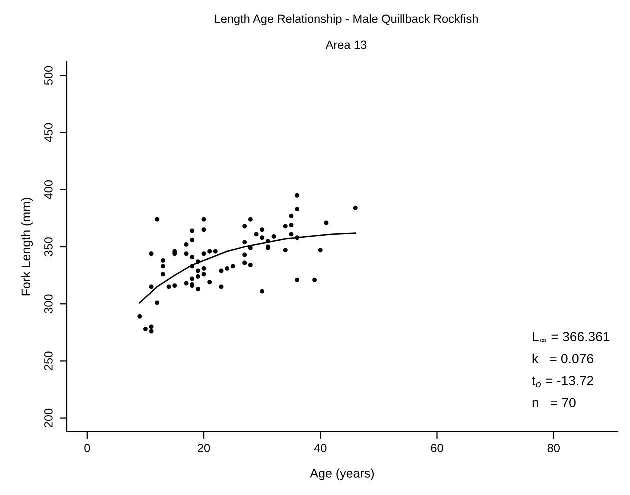  Describe the element at coordinates (346, 45) in the screenshot. I see `chart-subtitle: Area 13` at that location.